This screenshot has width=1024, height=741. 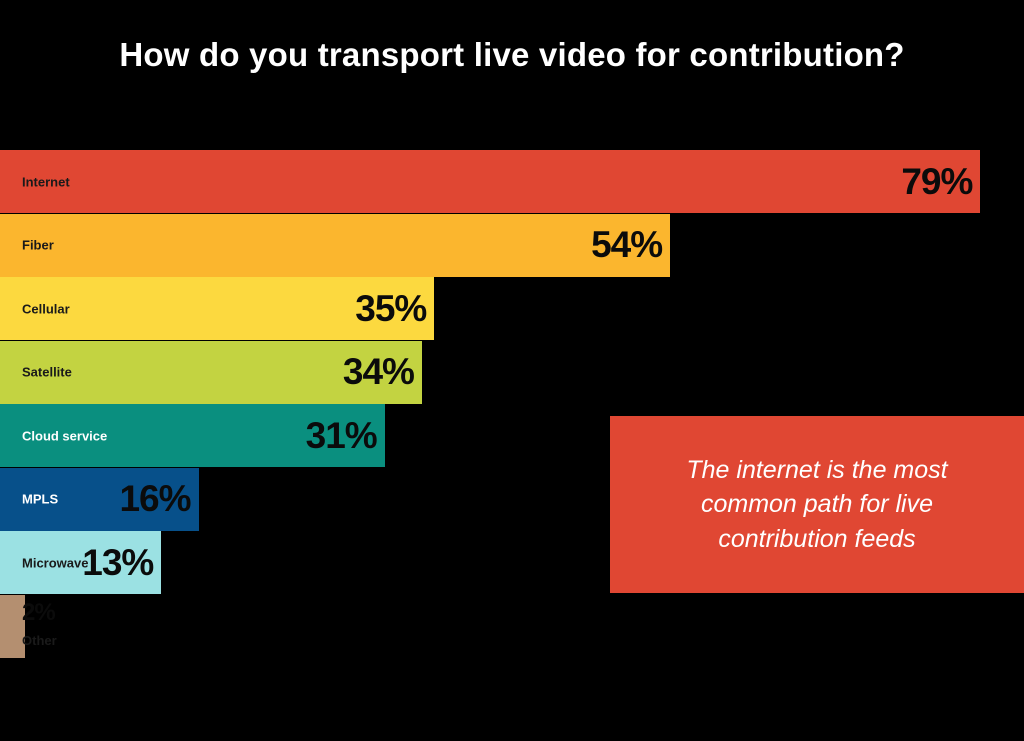 What do you see at coordinates (118, 562) in the screenshot?
I see `bar-value-label: 13%` at bounding box center [118, 562].